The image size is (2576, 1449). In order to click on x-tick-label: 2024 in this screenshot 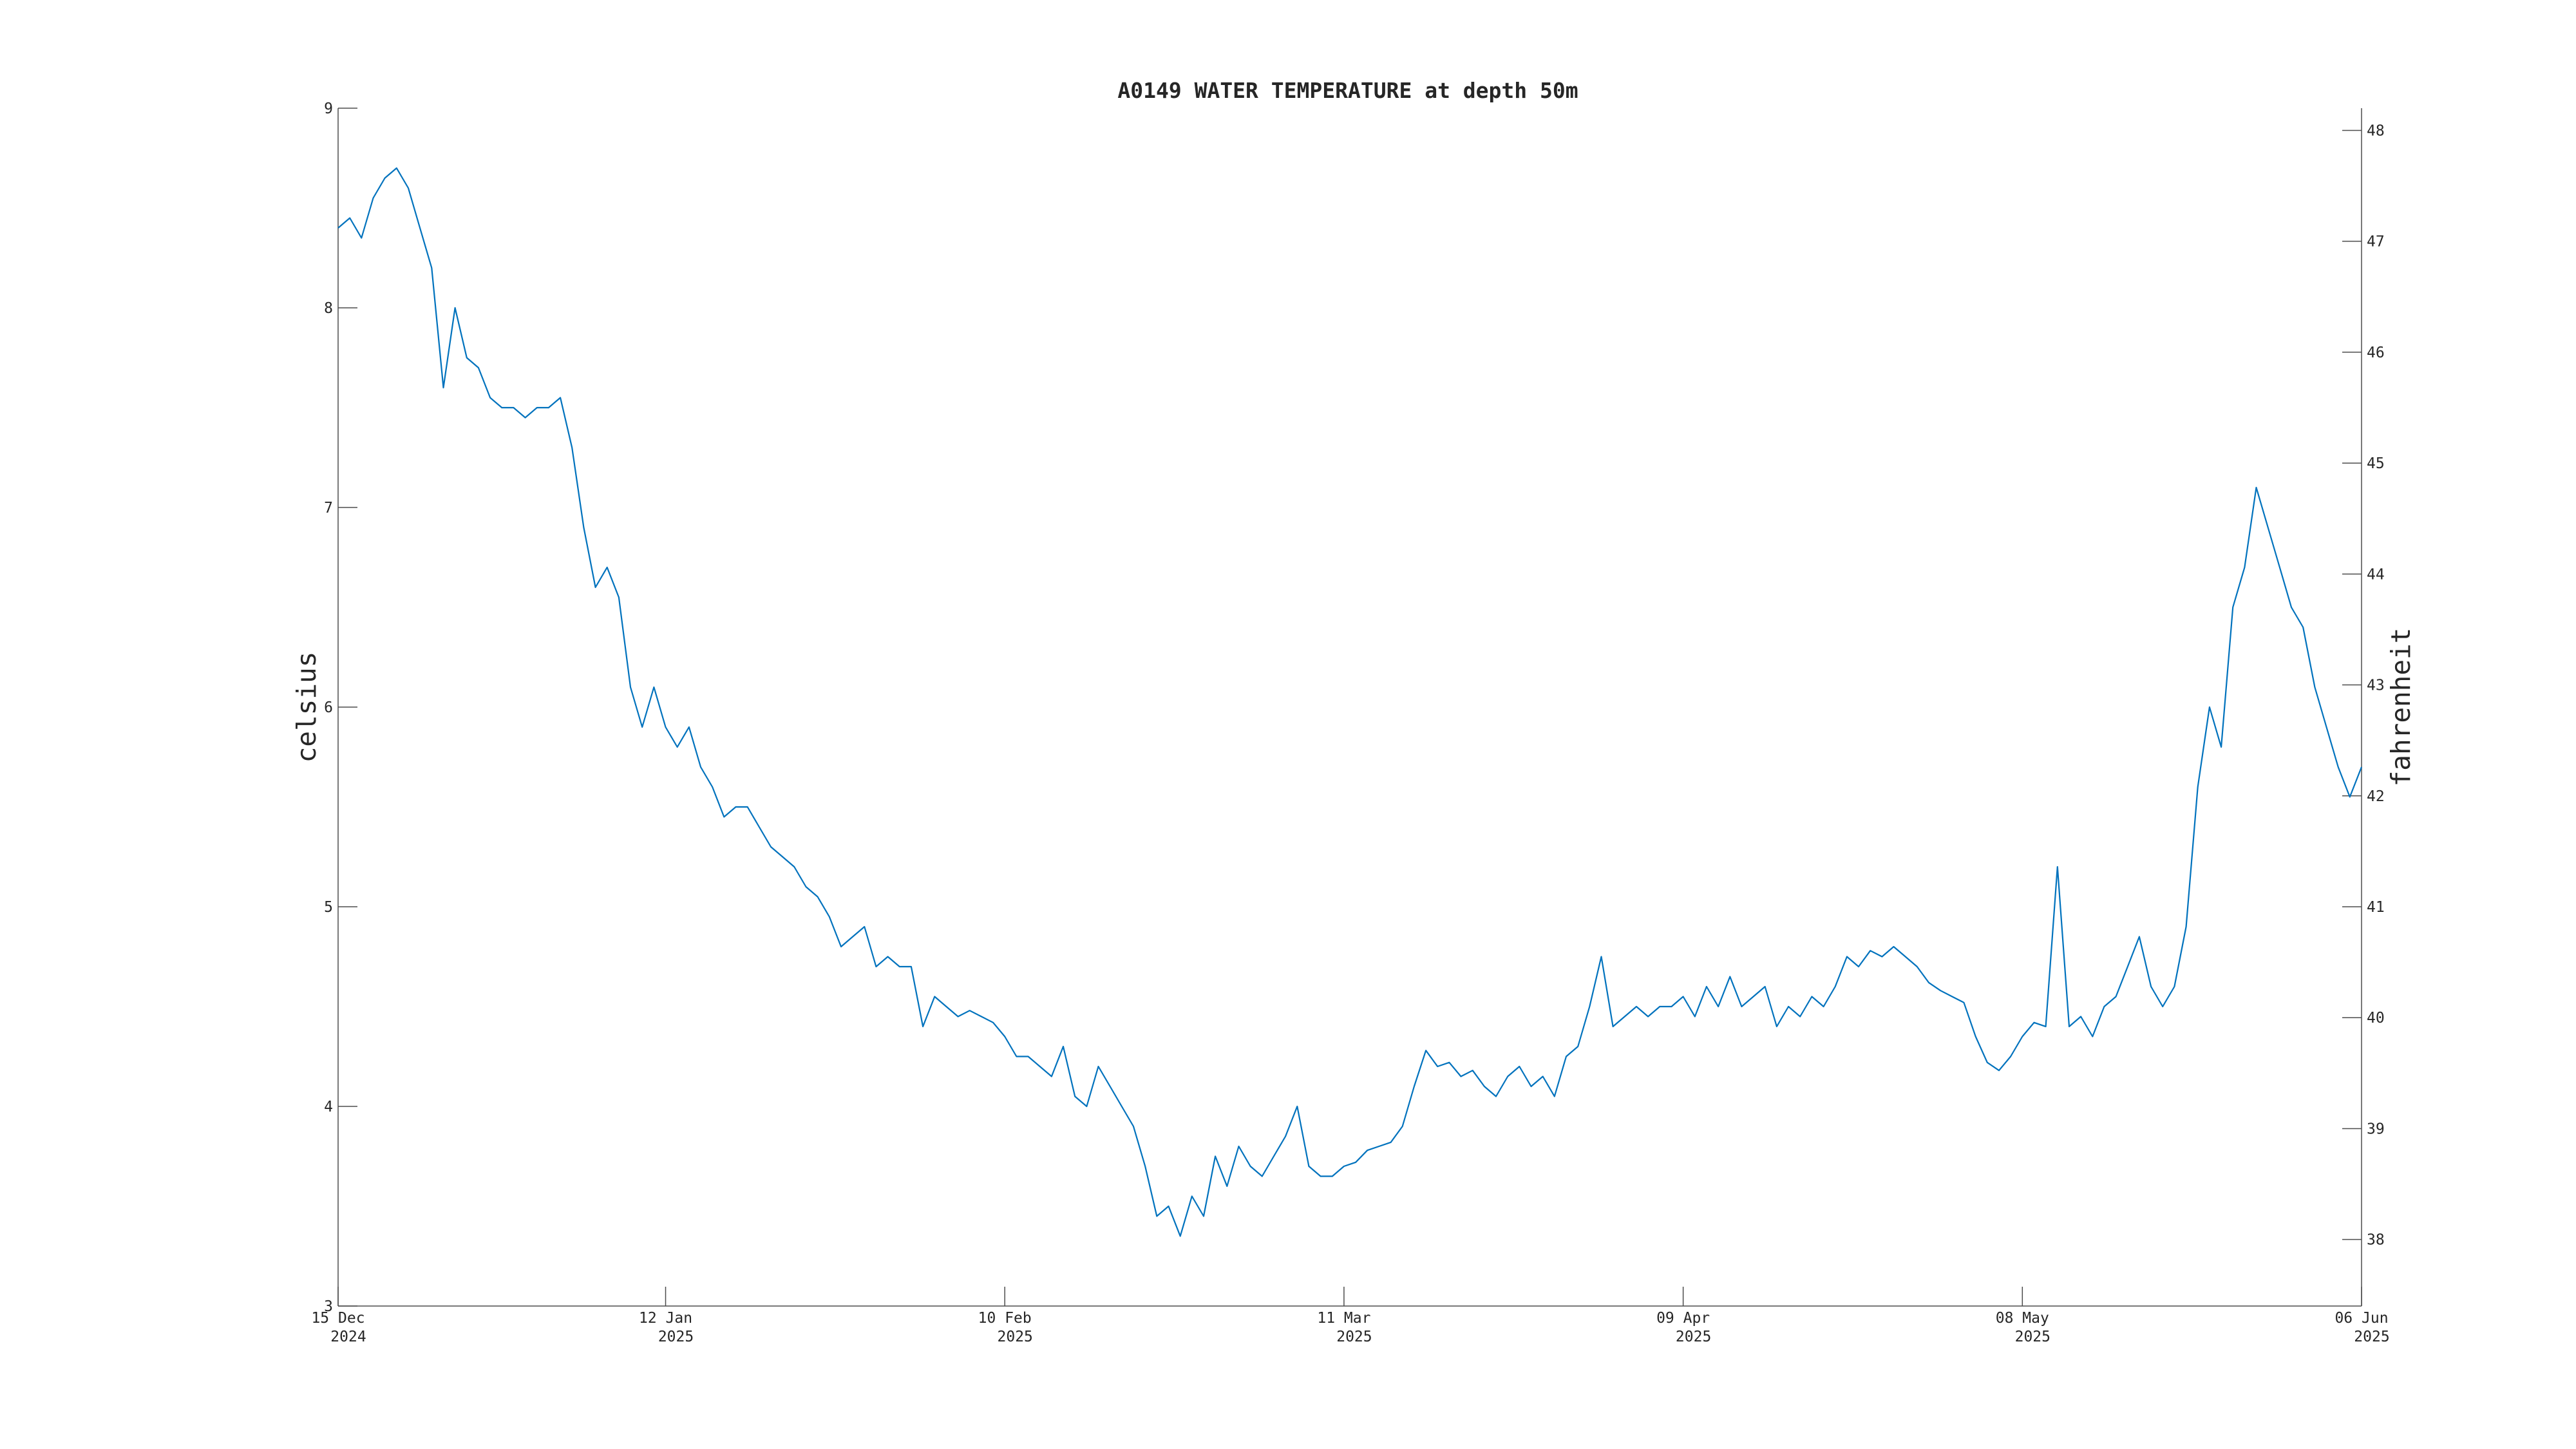, I will do `click(348, 1337)`.